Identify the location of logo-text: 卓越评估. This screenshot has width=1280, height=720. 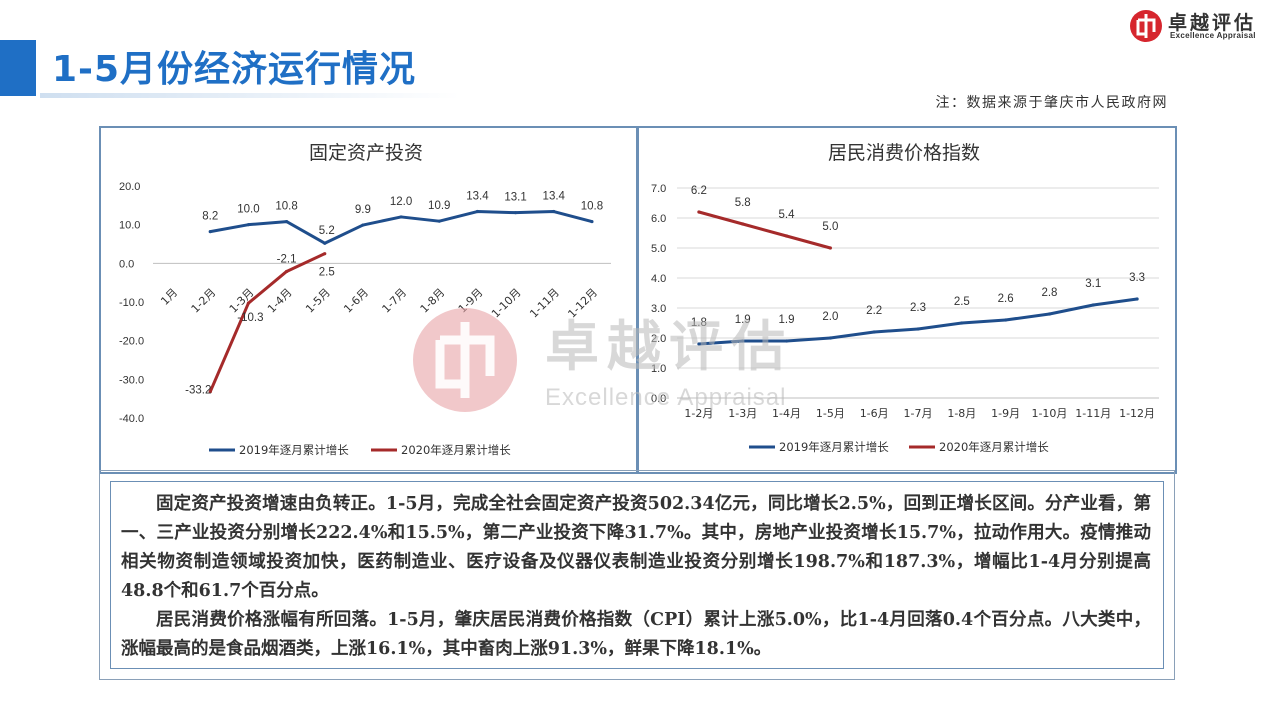
(1212, 23).